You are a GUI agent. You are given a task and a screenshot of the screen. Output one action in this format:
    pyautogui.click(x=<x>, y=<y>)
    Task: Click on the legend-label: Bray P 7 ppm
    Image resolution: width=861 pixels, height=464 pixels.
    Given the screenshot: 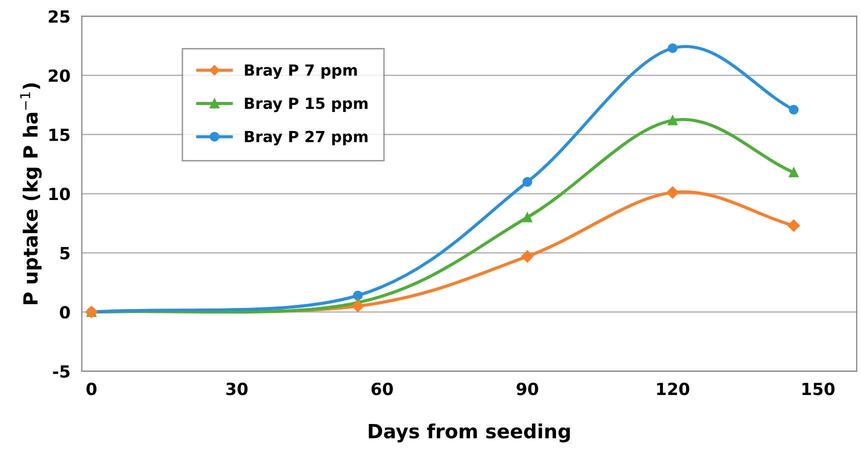 What is the action you would take?
    pyautogui.click(x=300, y=71)
    